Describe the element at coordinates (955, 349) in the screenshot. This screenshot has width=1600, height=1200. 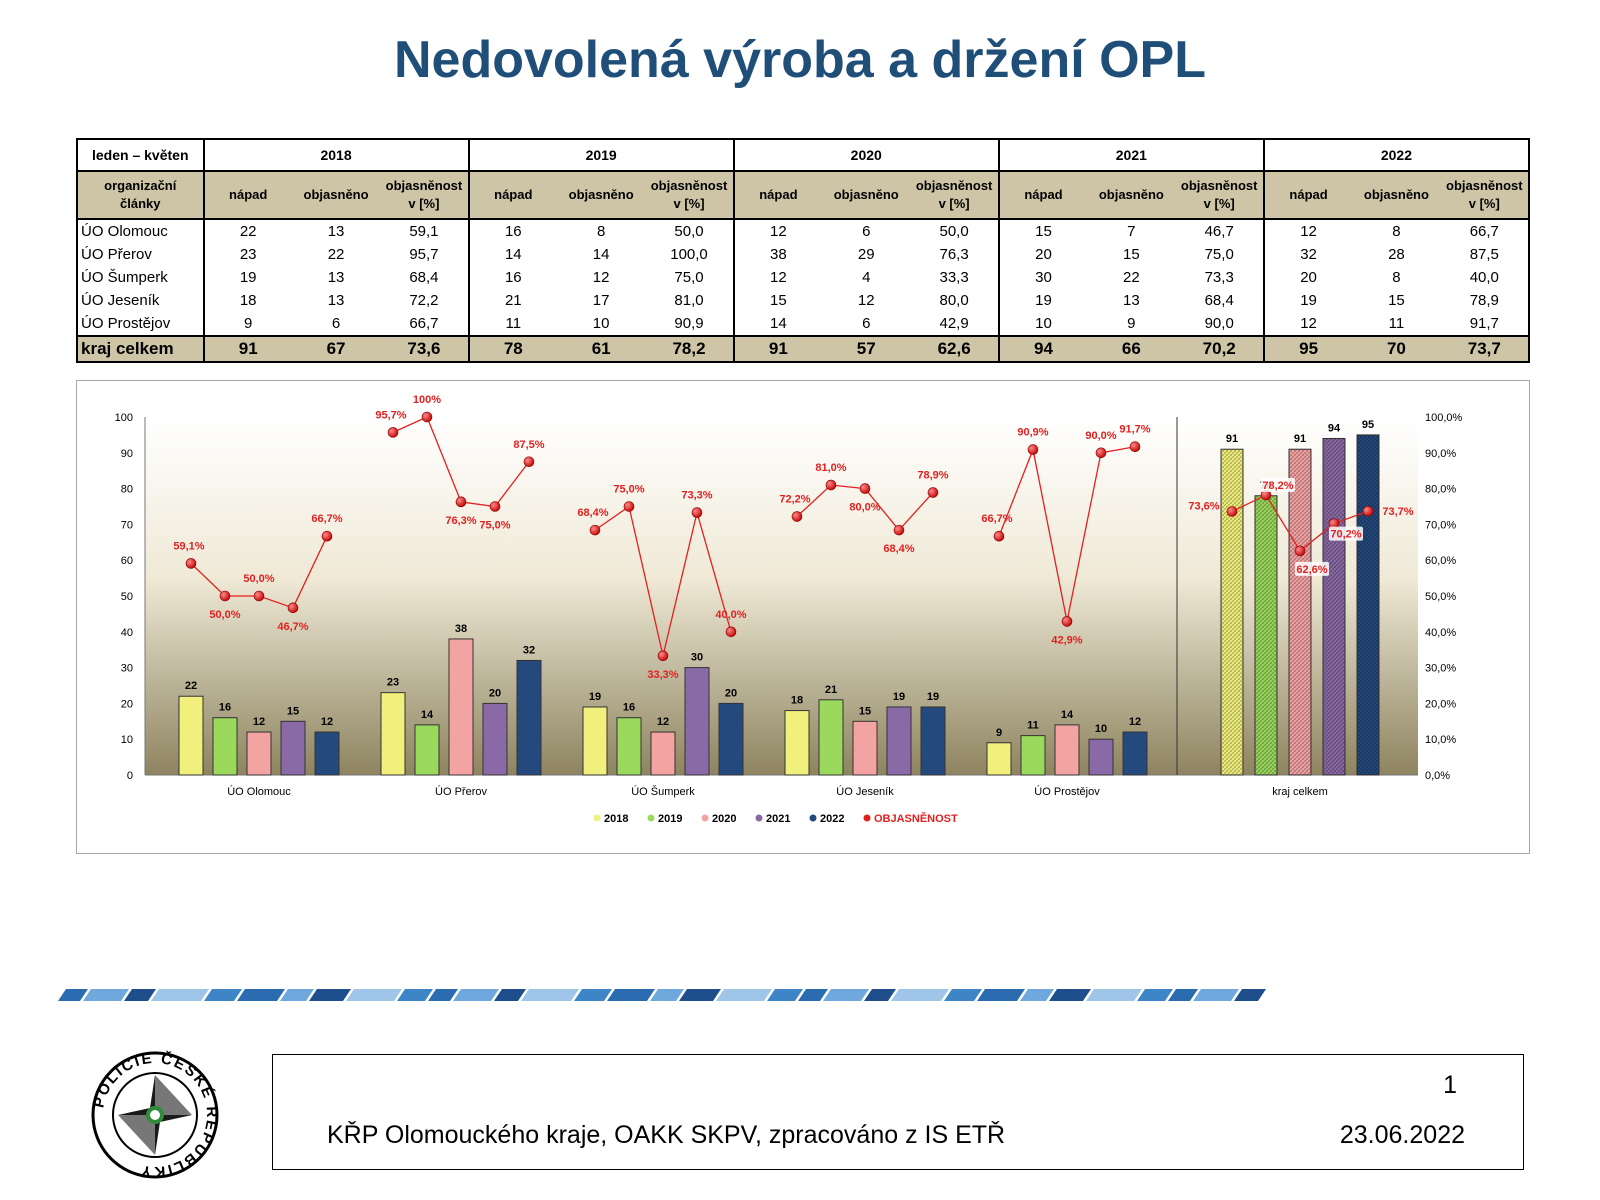
I see `table-cell: 62,6` at that location.